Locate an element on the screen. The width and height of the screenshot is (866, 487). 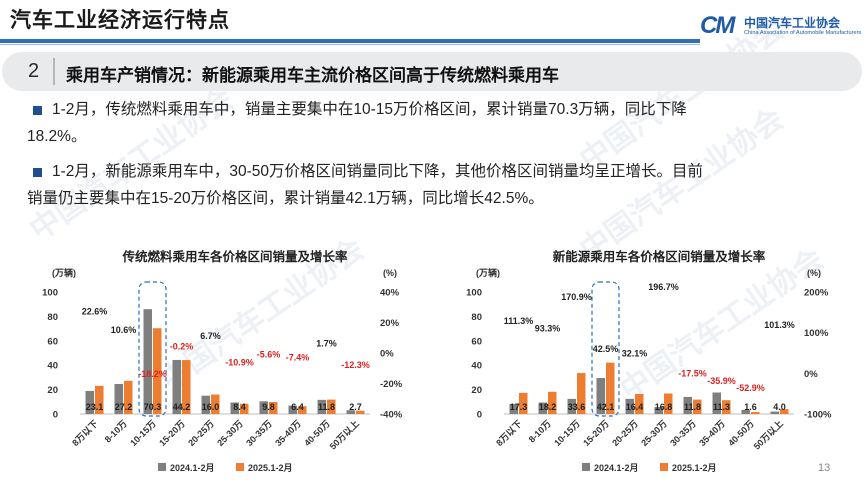
y2-tick-label: 100% is located at coordinates (816, 333).